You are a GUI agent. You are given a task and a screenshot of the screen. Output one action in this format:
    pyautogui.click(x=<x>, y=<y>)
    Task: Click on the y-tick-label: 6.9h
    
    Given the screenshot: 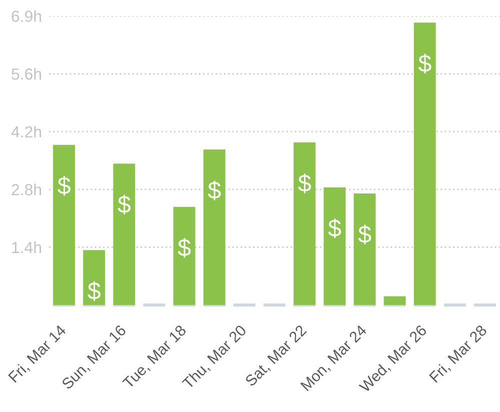 What is the action you would take?
    pyautogui.click(x=27, y=16)
    